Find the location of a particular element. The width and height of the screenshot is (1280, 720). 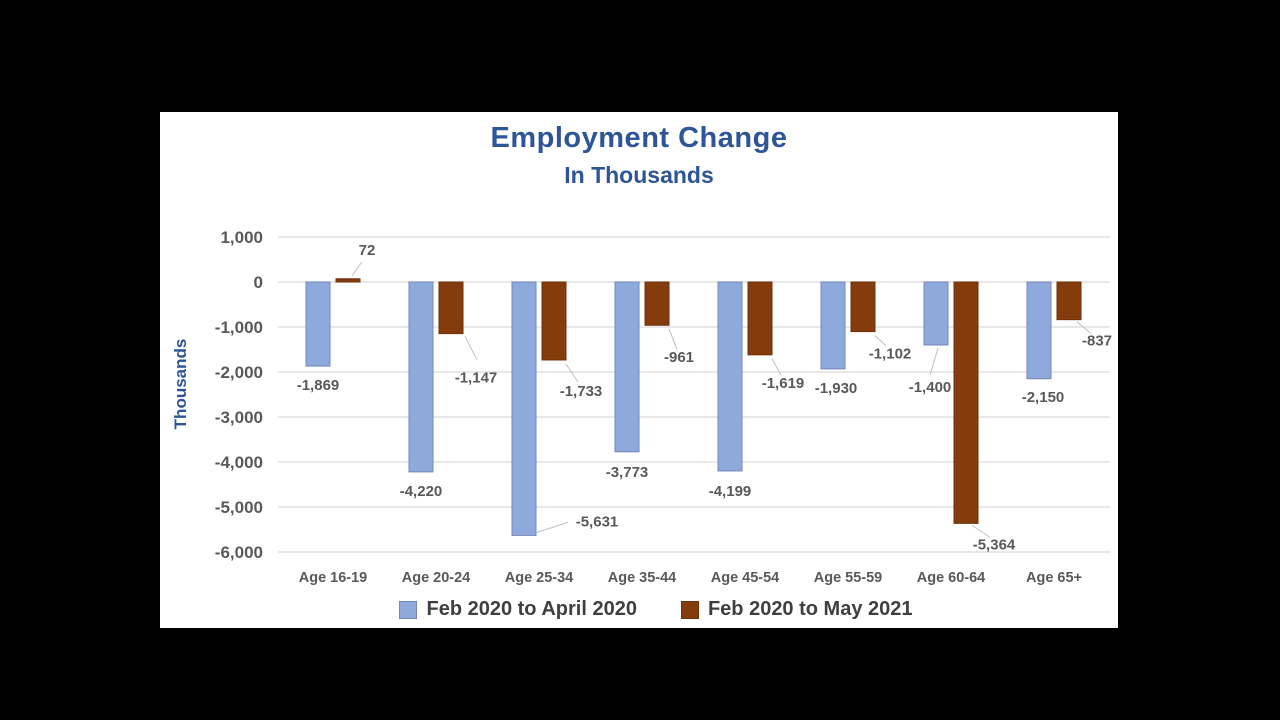

data-label: -1,869 is located at coordinates (318, 385).